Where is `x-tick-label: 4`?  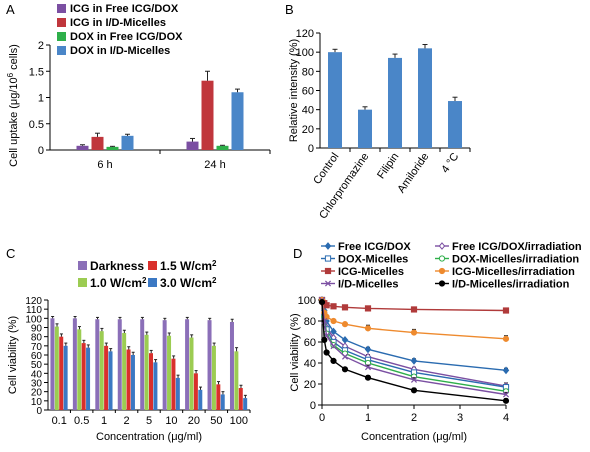
x-tick-label: 4 is located at coordinates (506, 418).